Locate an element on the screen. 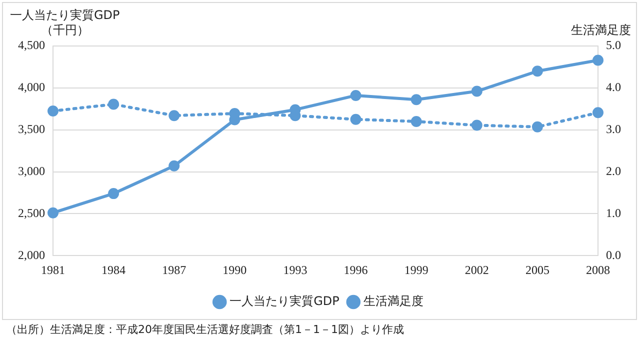 The width and height of the screenshot is (639, 340). y-tick-label: 3,500 is located at coordinates (31, 129).